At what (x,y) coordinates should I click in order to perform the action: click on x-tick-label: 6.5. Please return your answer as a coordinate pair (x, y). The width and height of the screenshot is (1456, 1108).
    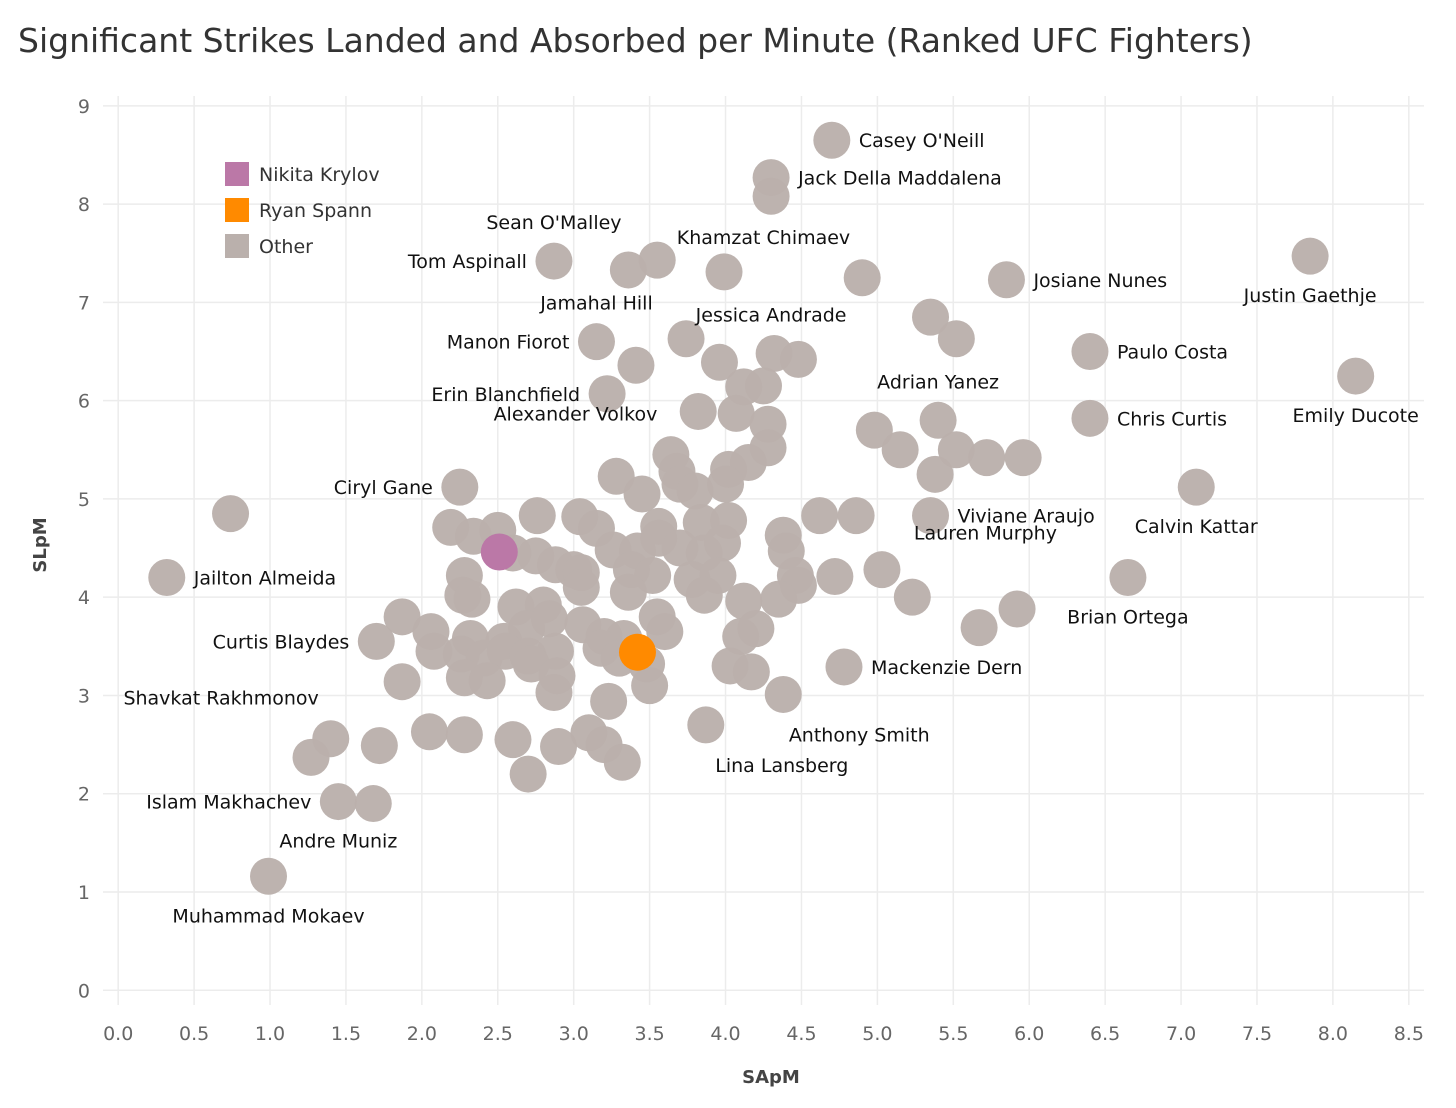
    Looking at the image, I should click on (1105, 1034).